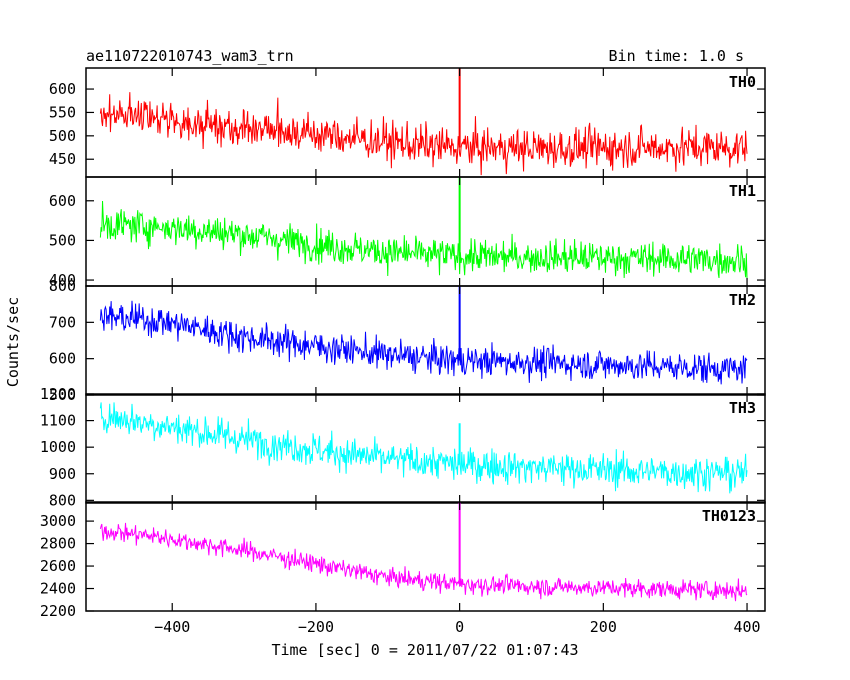 The height and width of the screenshot is (680, 850). Describe the element at coordinates (423, 240) in the screenshot. I see `series-th1` at that location.